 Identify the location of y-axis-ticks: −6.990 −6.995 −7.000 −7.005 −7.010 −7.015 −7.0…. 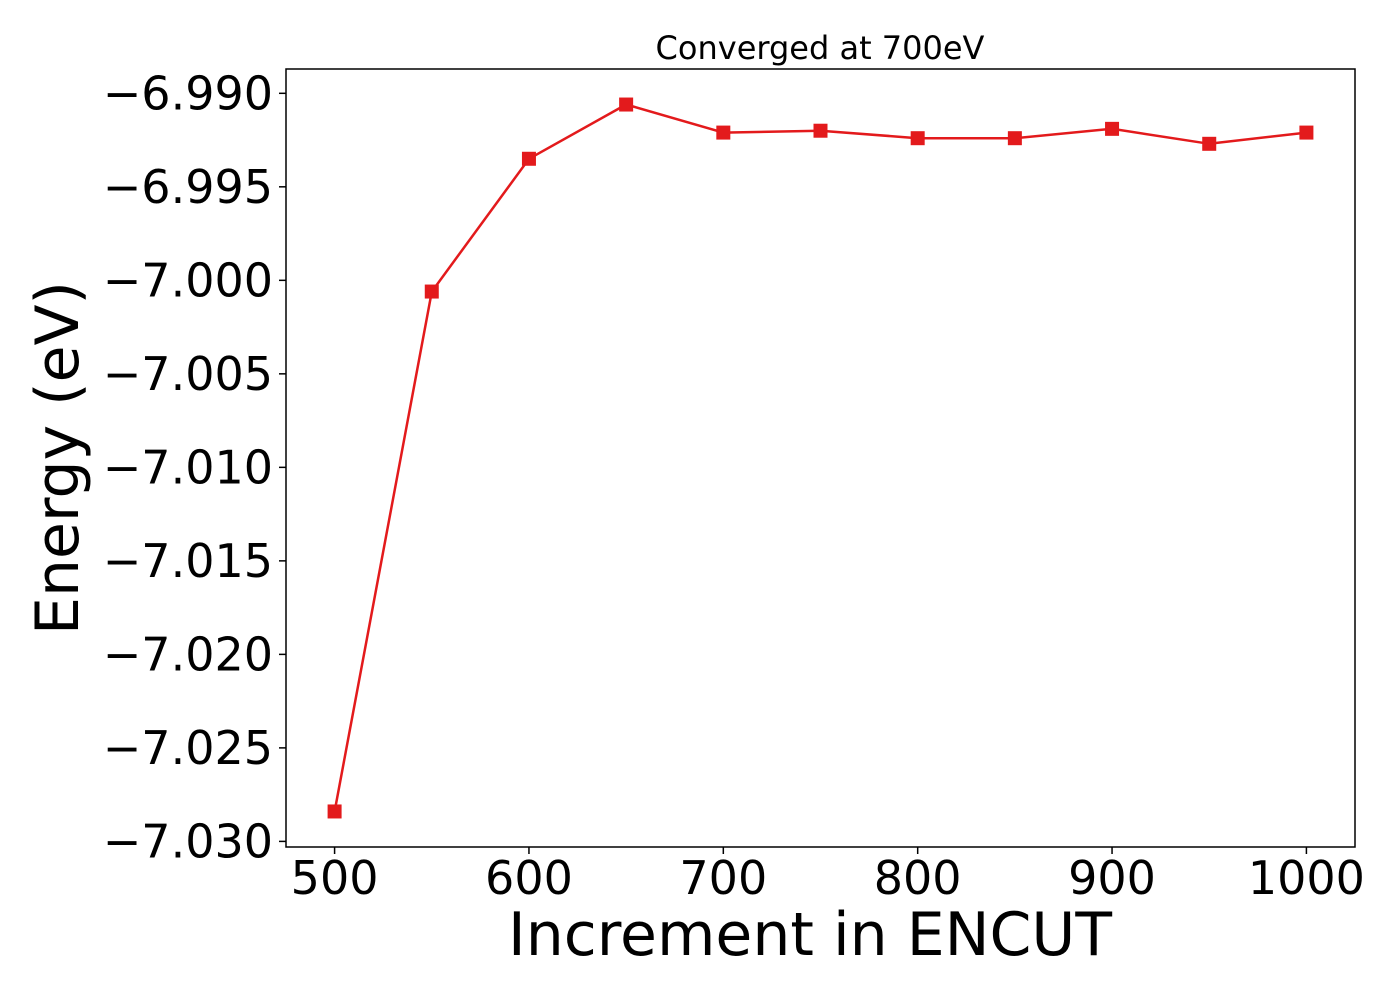
(194, 467).